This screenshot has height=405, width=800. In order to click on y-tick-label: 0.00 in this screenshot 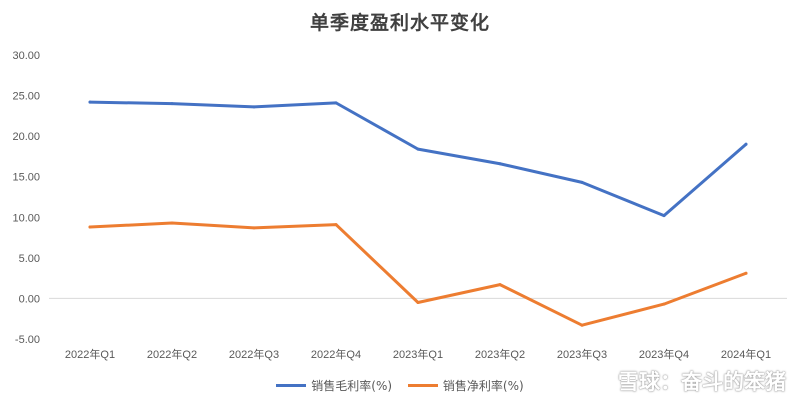, I will do `click(29, 299)`.